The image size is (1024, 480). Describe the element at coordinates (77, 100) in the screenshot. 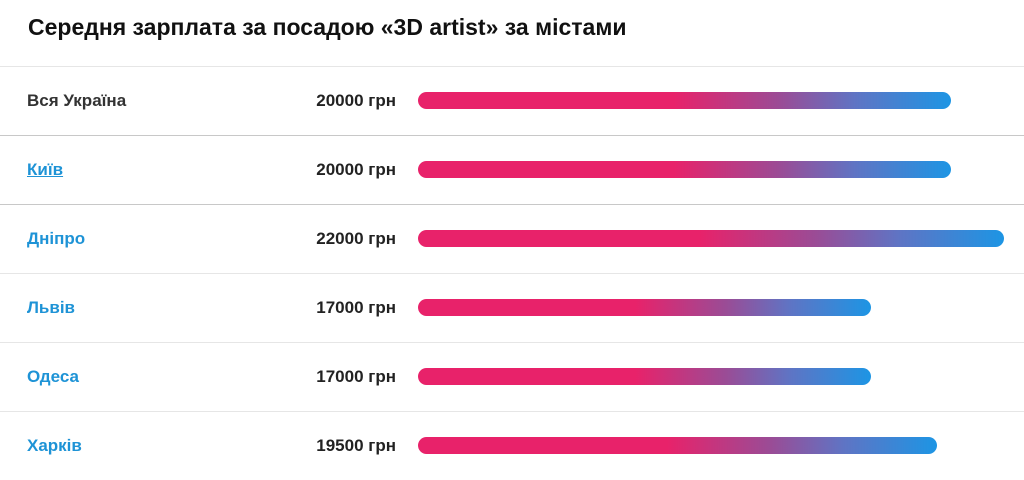

I see `city-label-all-ukraine: Вся Україна` at that location.